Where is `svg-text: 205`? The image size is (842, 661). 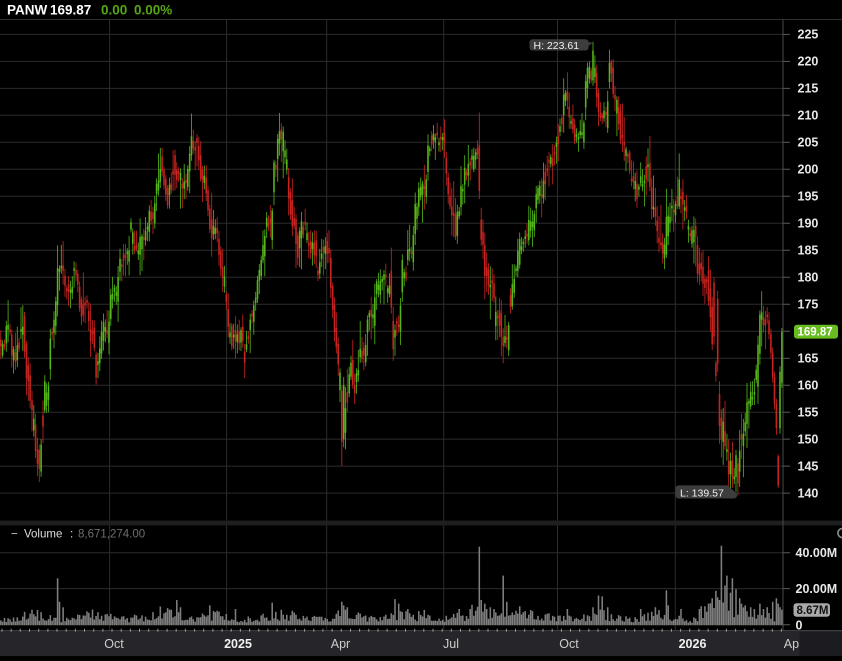
svg-text: 205 is located at coordinates (808, 143).